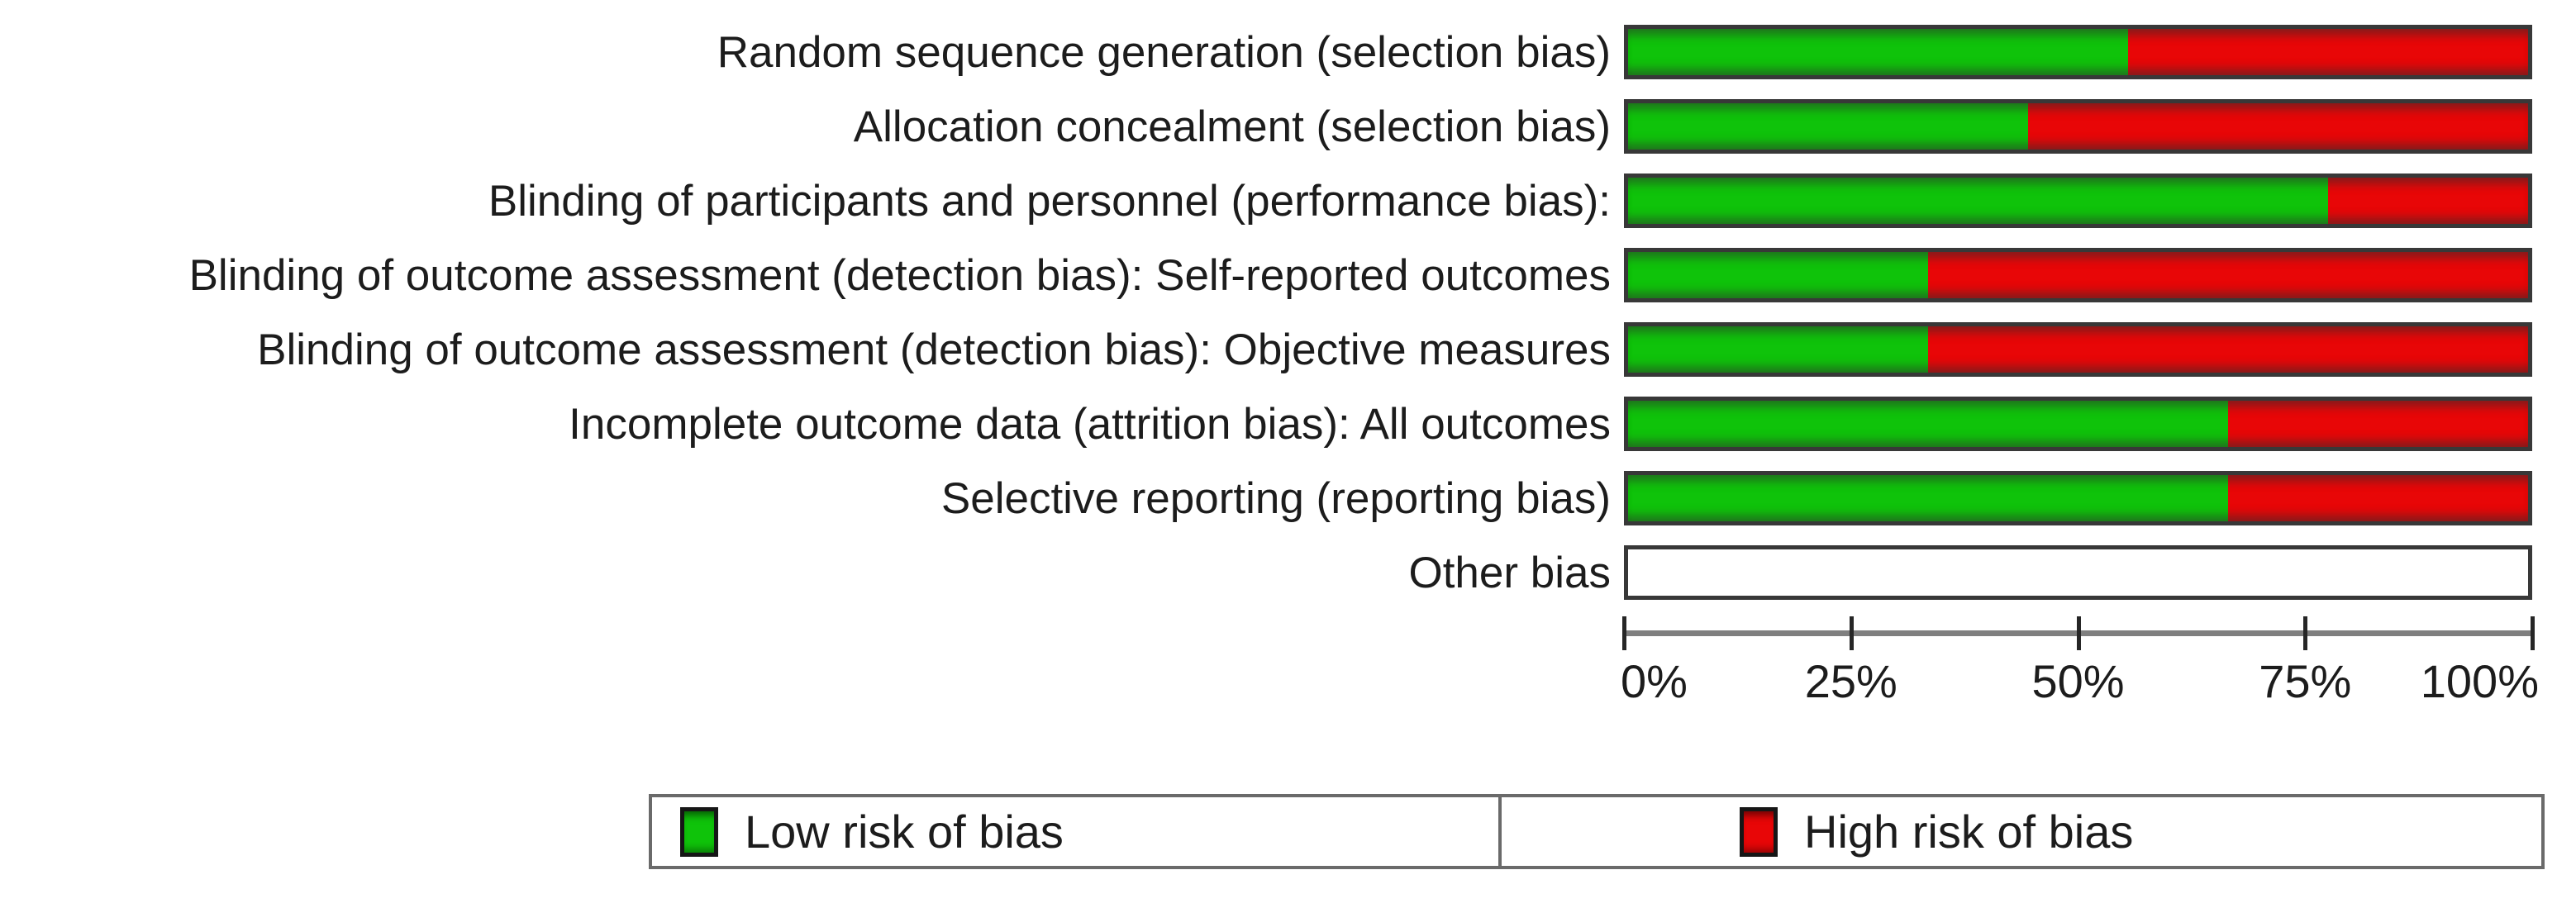 Image resolution: width=2576 pixels, height=908 pixels. I want to click on low-risk-swatch-icon, so click(699, 831).